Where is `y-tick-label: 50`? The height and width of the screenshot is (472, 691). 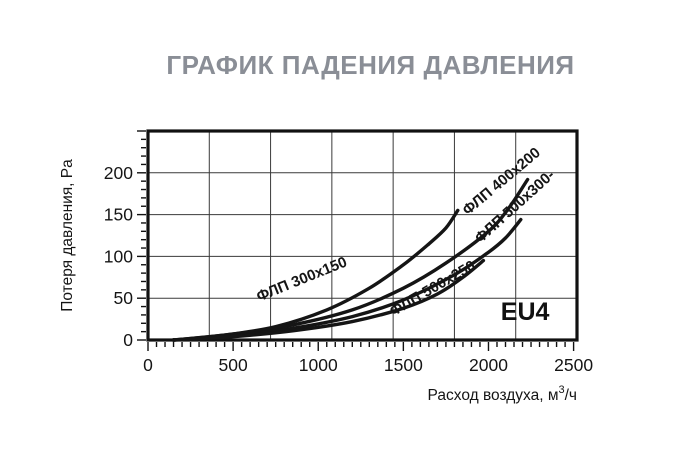
y-tick-label: 50 is located at coordinates (124, 298).